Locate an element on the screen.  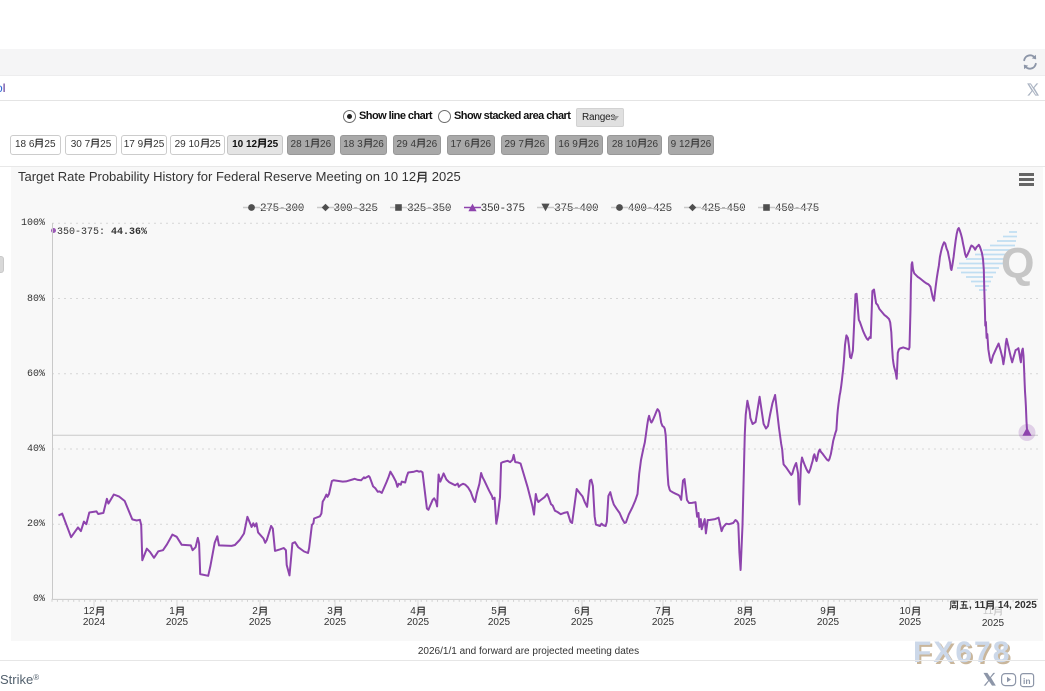
svg-text: Q is located at coordinates (1017, 264).